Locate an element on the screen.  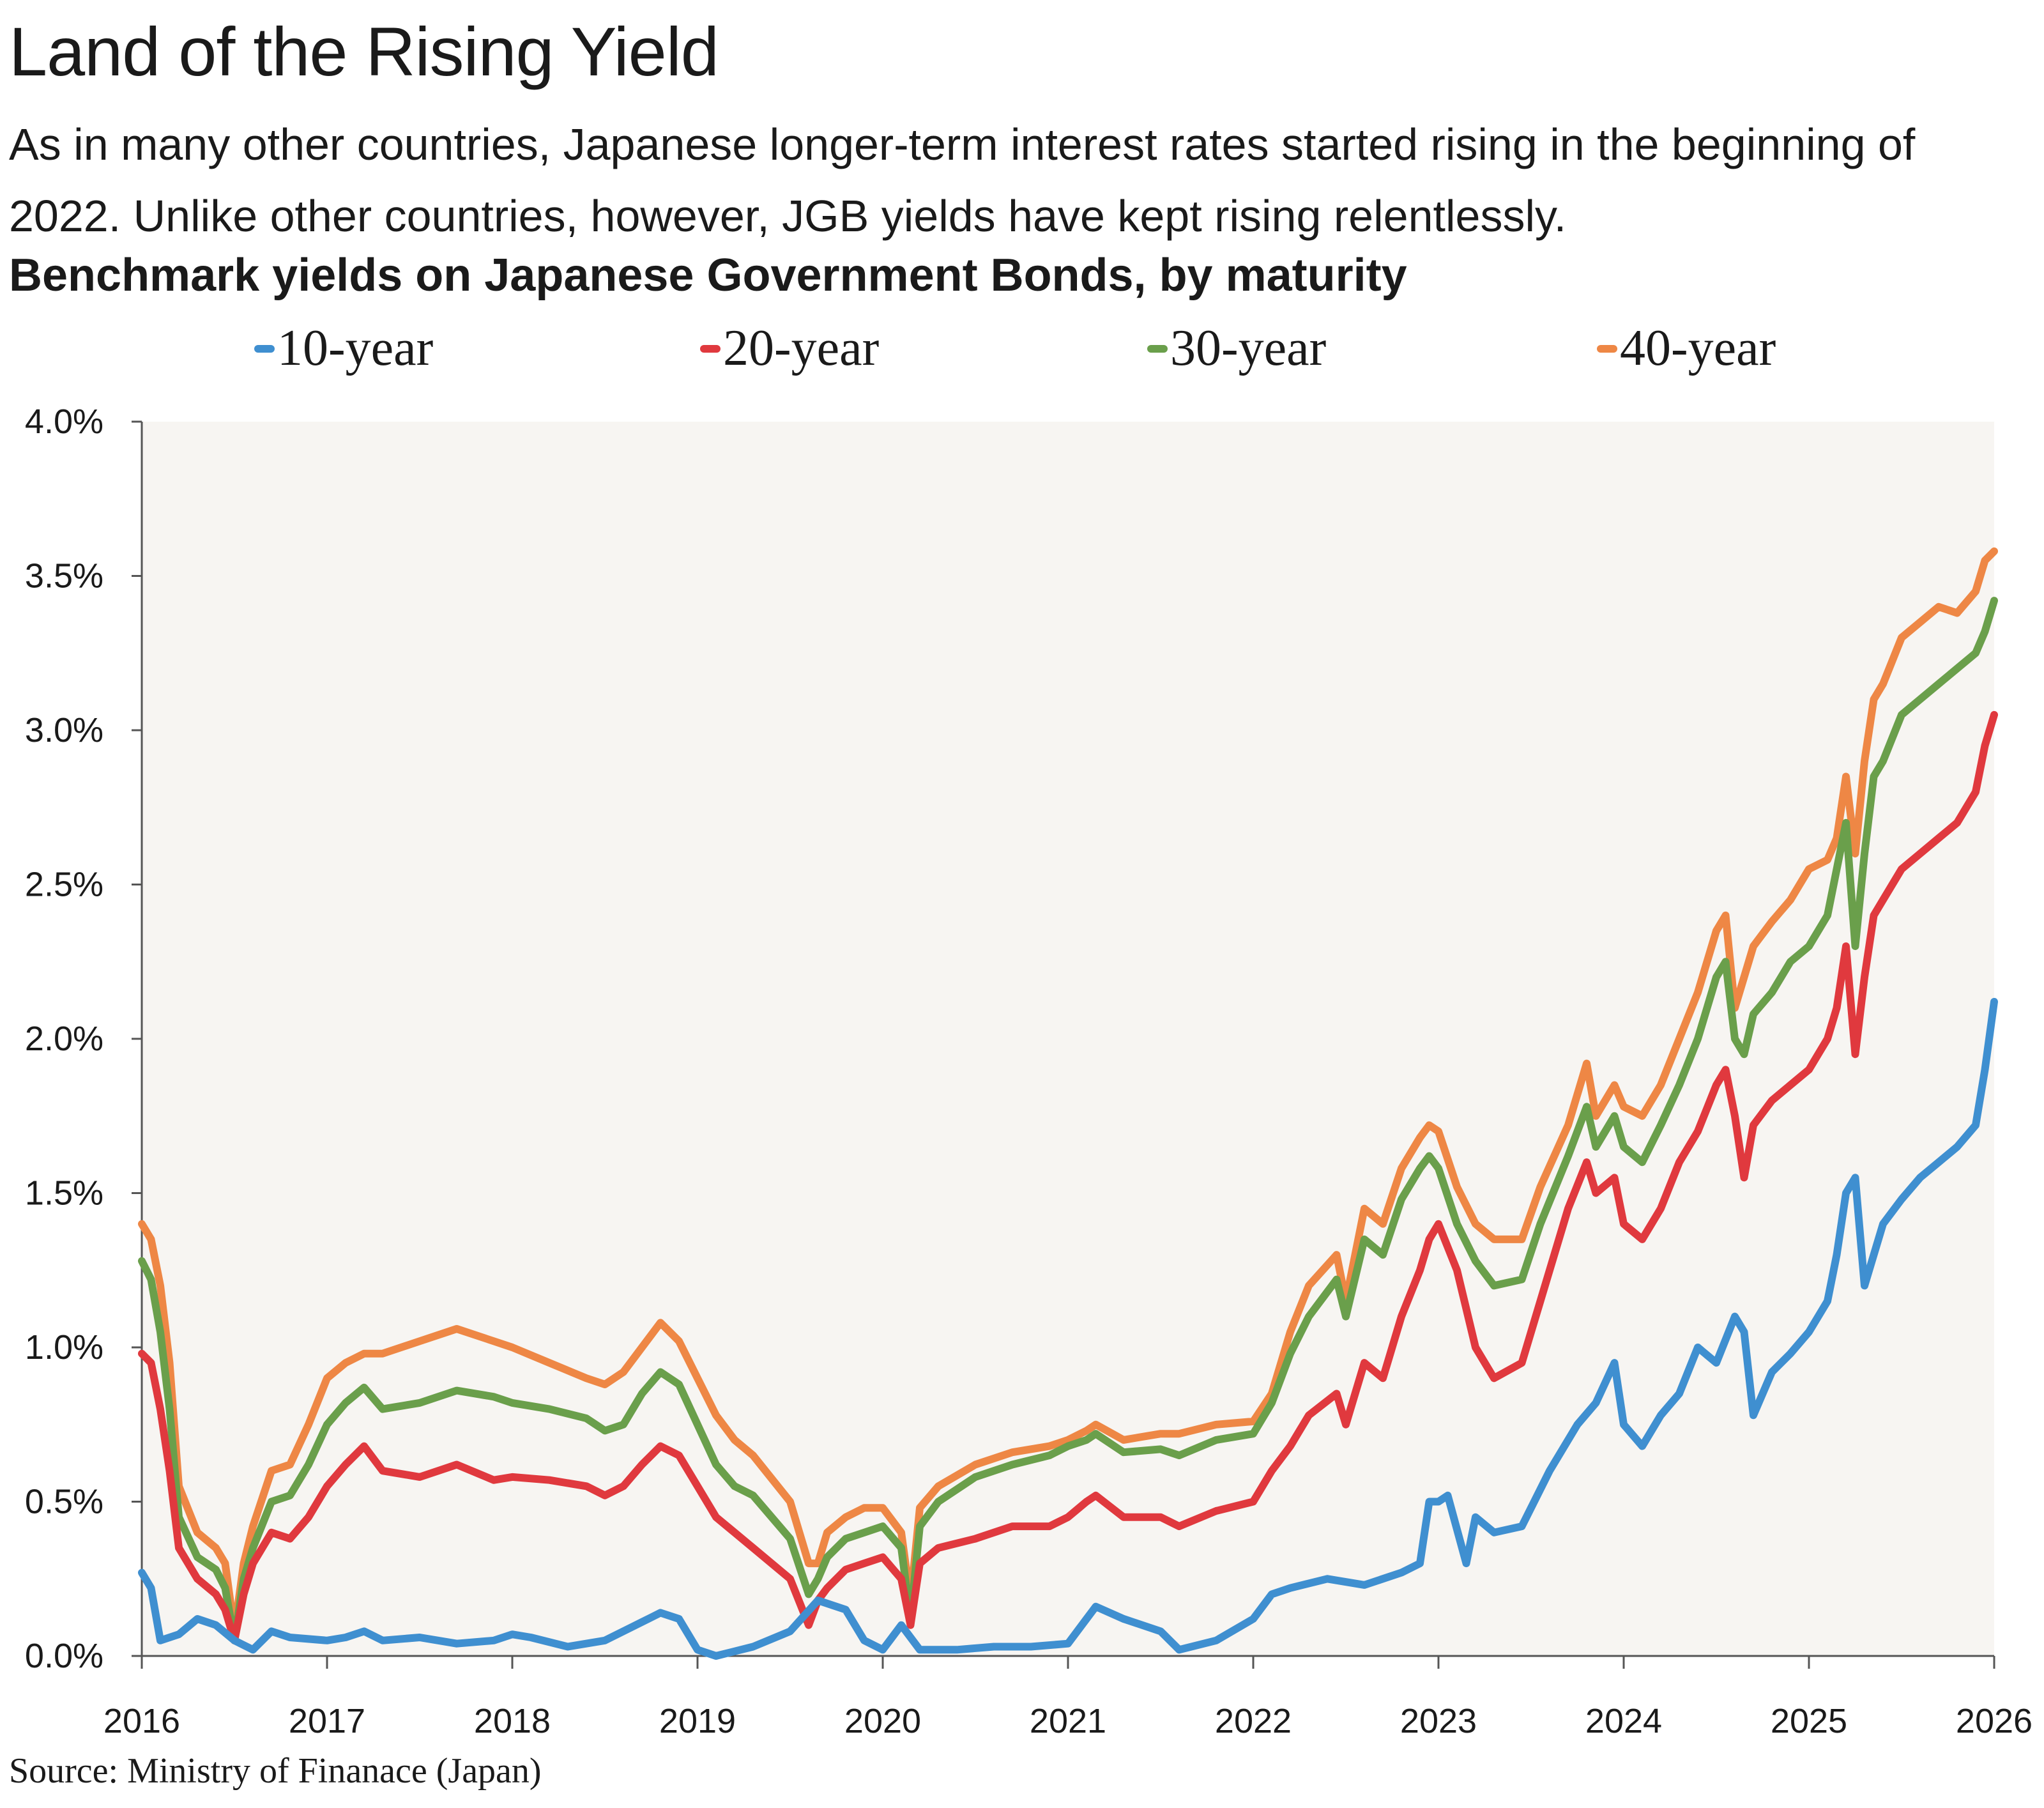
x-tick-label: 2016 is located at coordinates (141, 1721).